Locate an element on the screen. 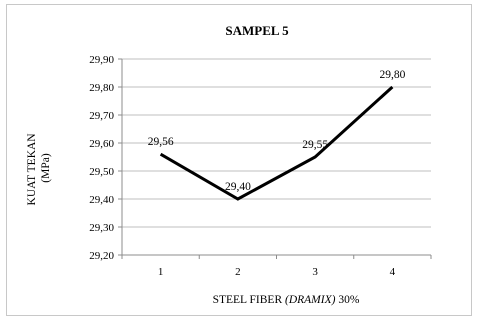 The height and width of the screenshot is (320, 479). y-axis-ticks: 29,20 29,30 29,40 29,50 29,60 29,70 29,80 29,90 is located at coordinates (101, 158).